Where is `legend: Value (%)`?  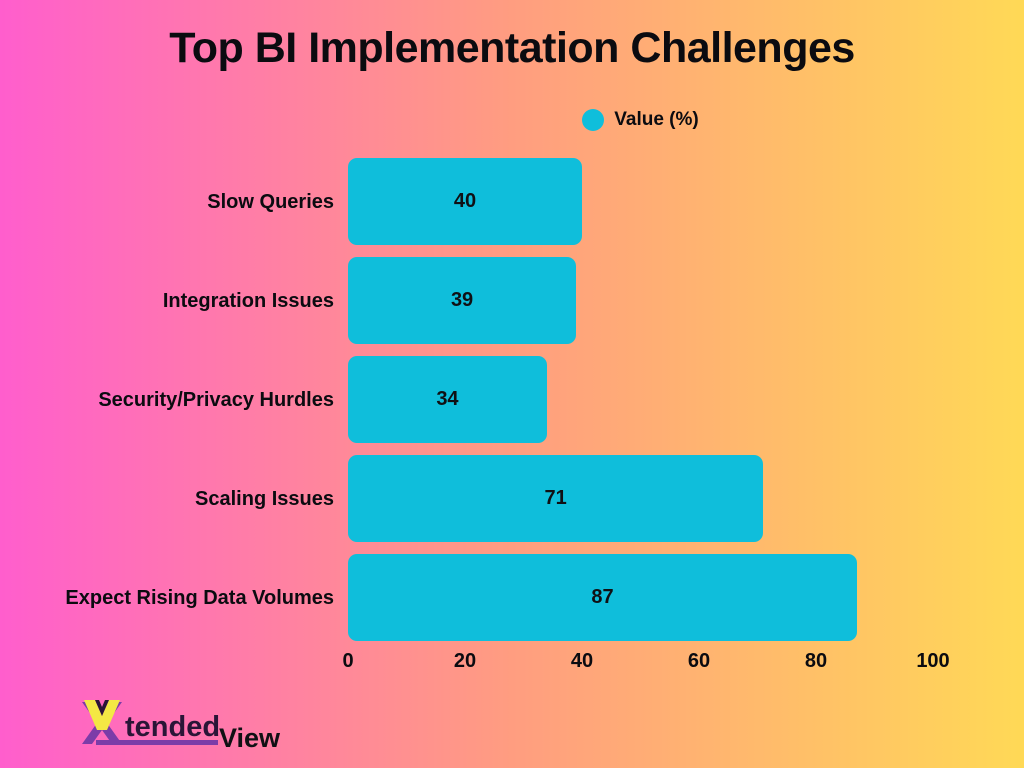 legend: Value (%) is located at coordinates (640, 120).